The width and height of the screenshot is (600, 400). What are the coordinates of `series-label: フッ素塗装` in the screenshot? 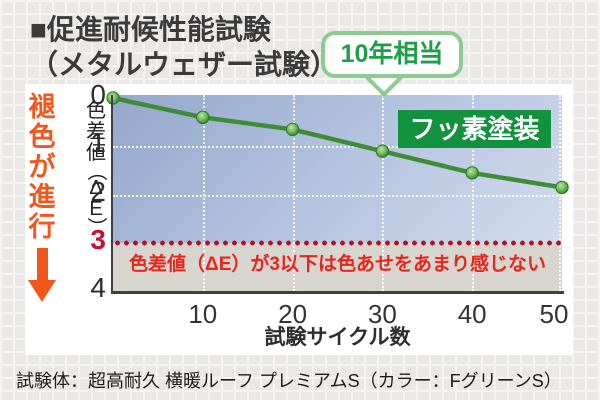 It's located at (474, 129).